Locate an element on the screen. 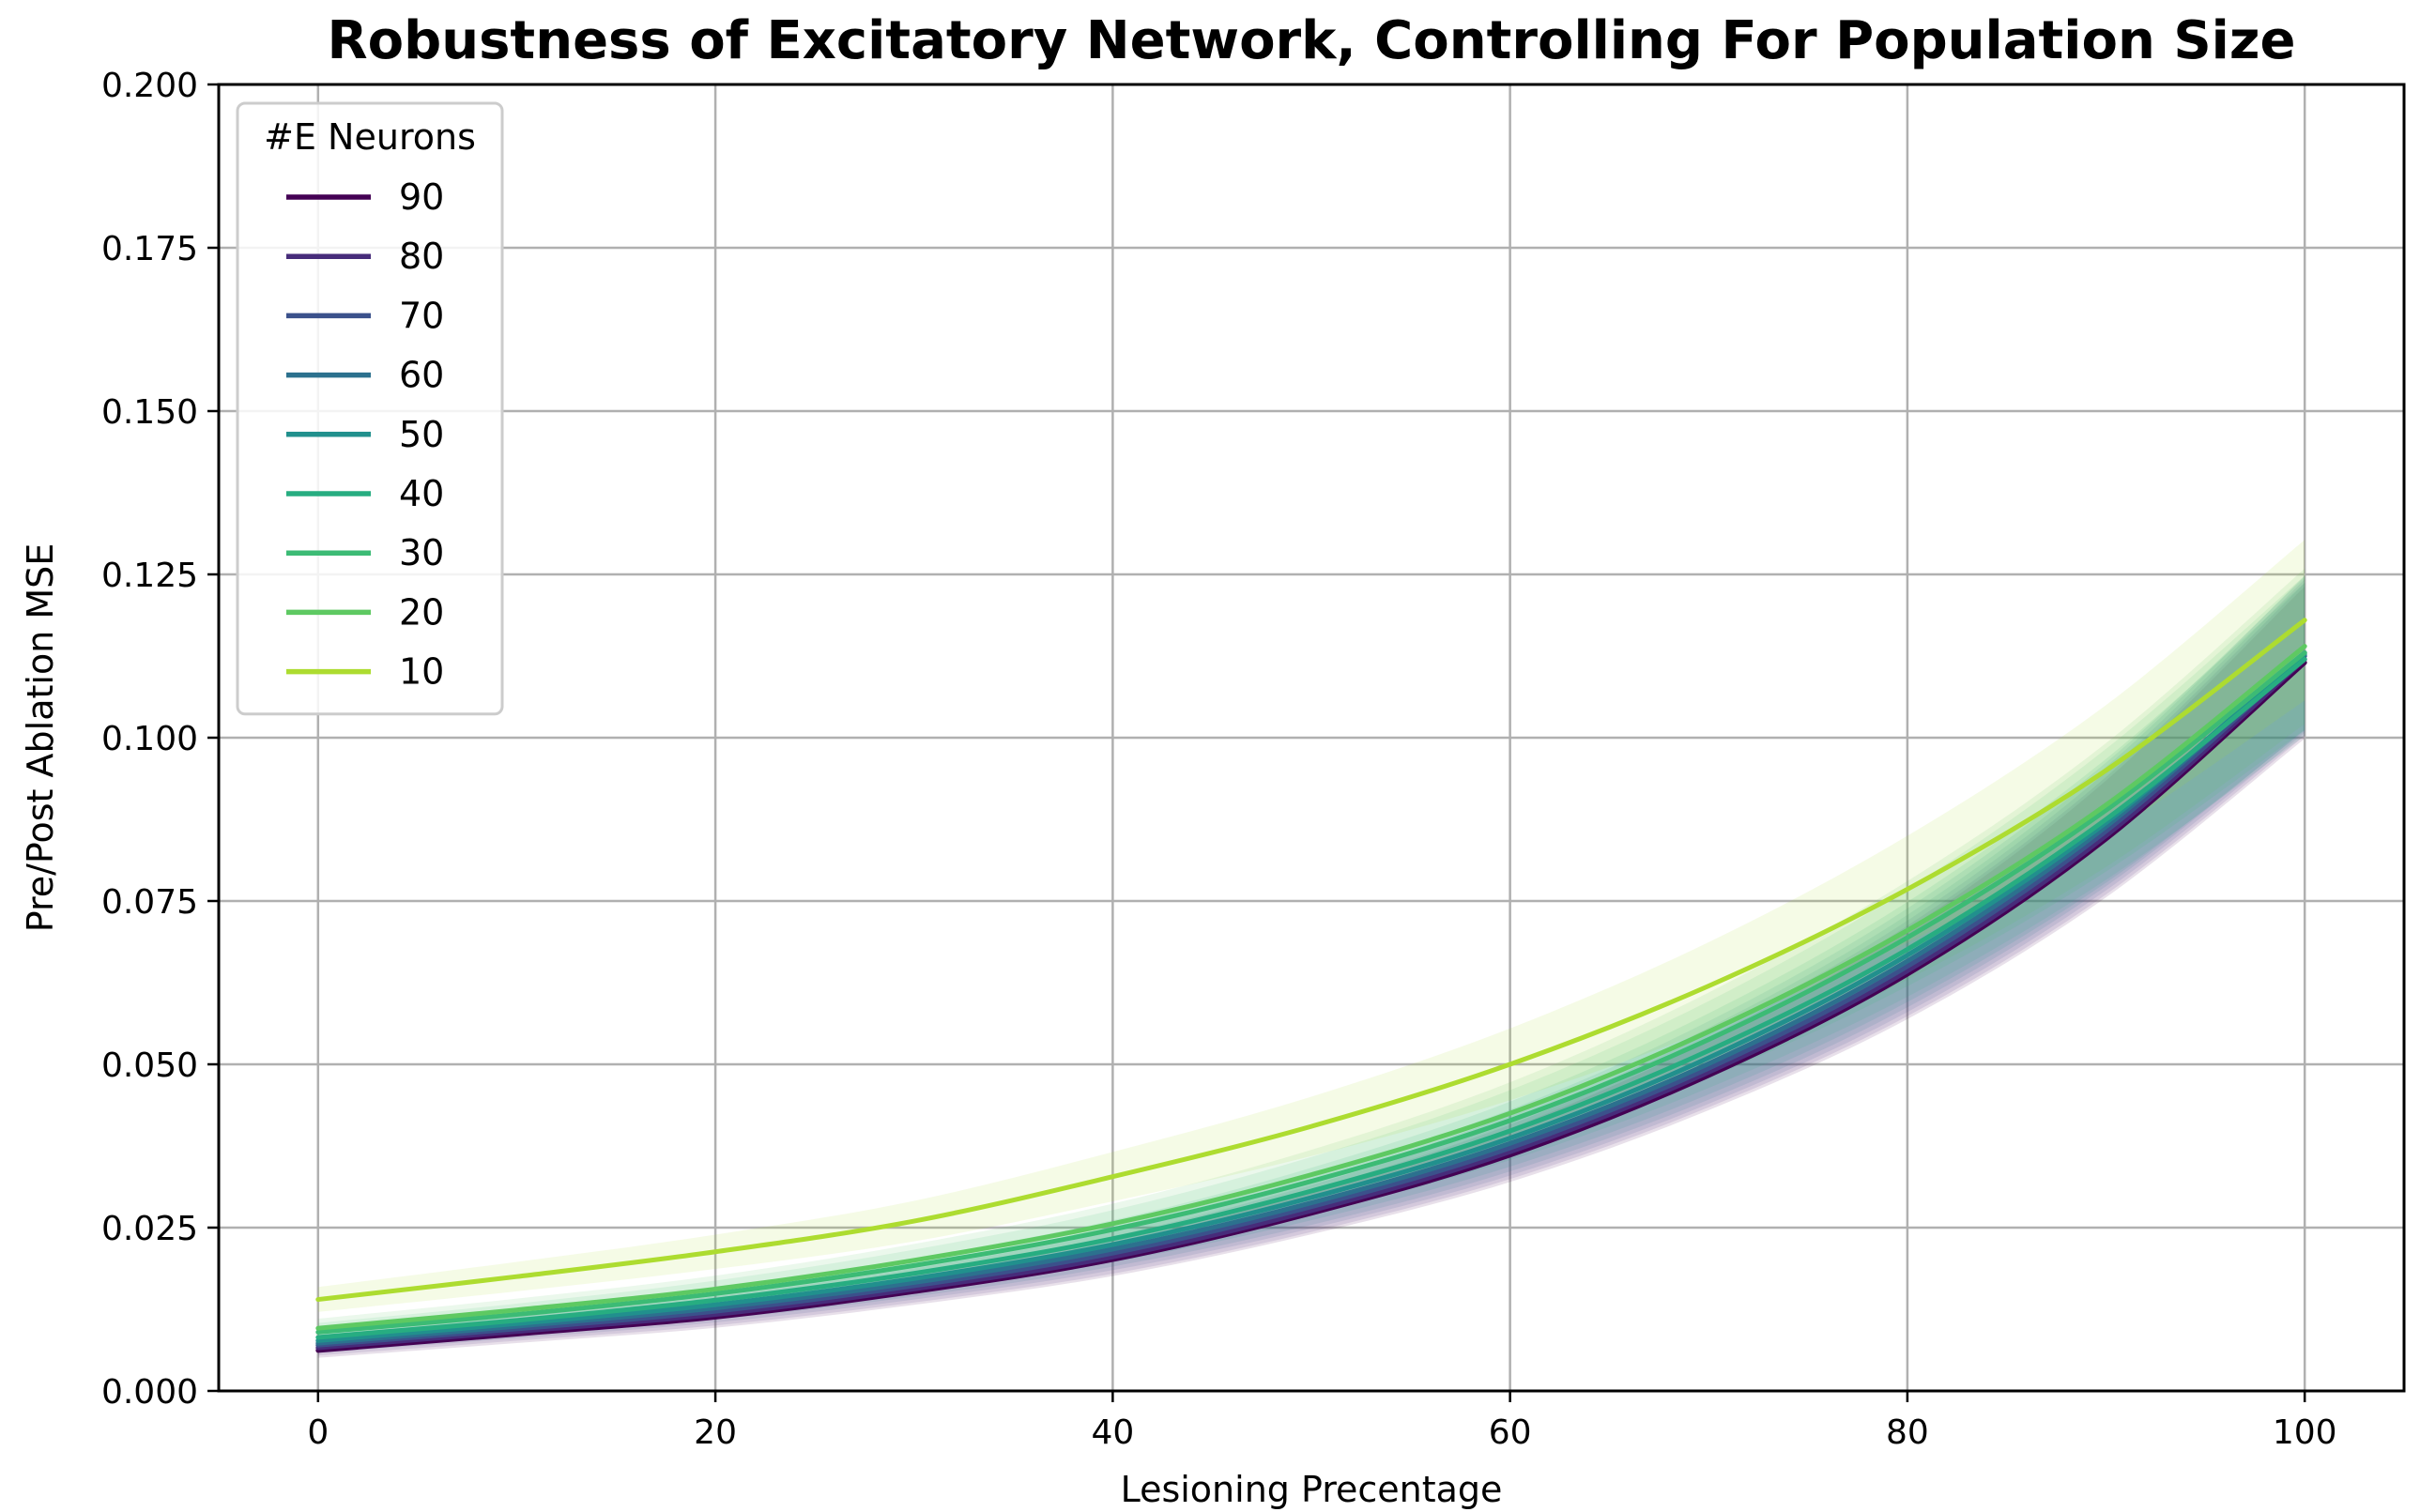 The height and width of the screenshot is (1512, 2420). y-tick-label: 0.100 is located at coordinates (149, 739).